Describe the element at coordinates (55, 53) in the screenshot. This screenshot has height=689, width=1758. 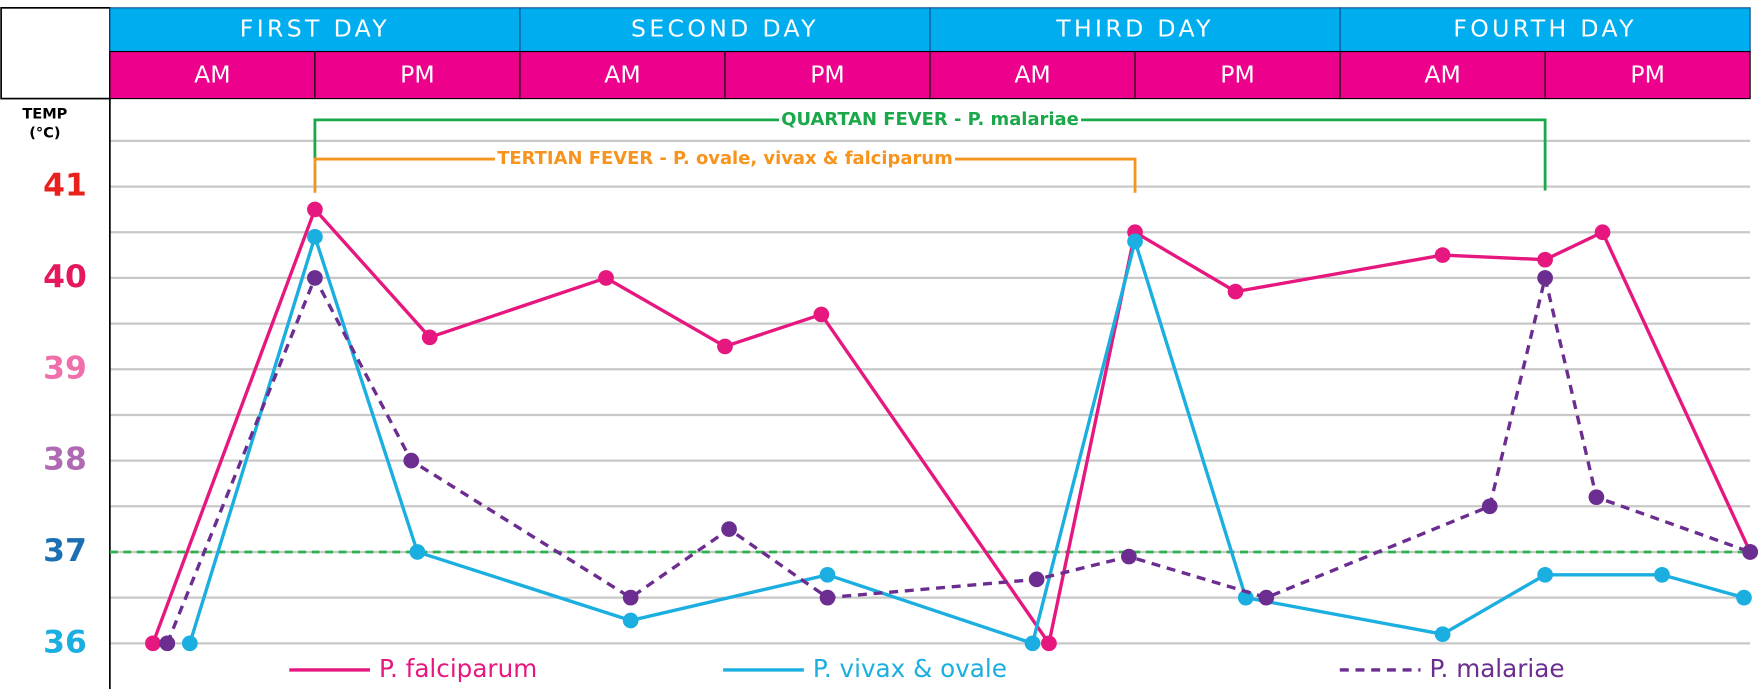
I see `corner-cell` at that location.